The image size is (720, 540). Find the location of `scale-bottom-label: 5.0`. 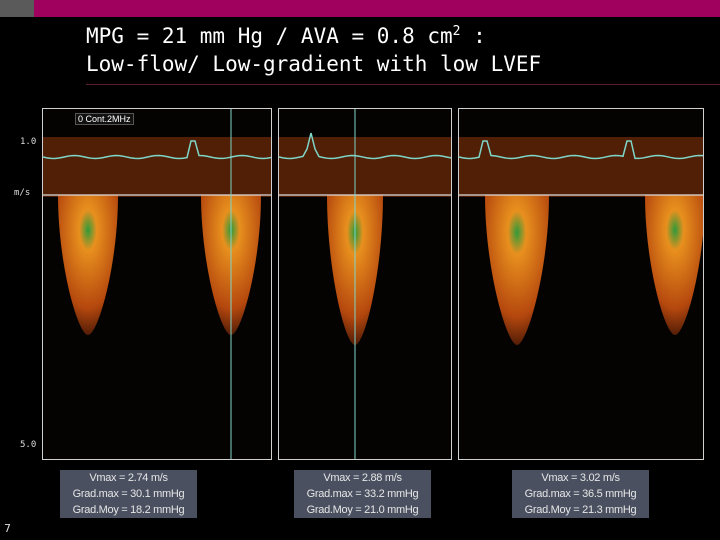

scale-bottom-label: 5.0 is located at coordinates (28, 445).